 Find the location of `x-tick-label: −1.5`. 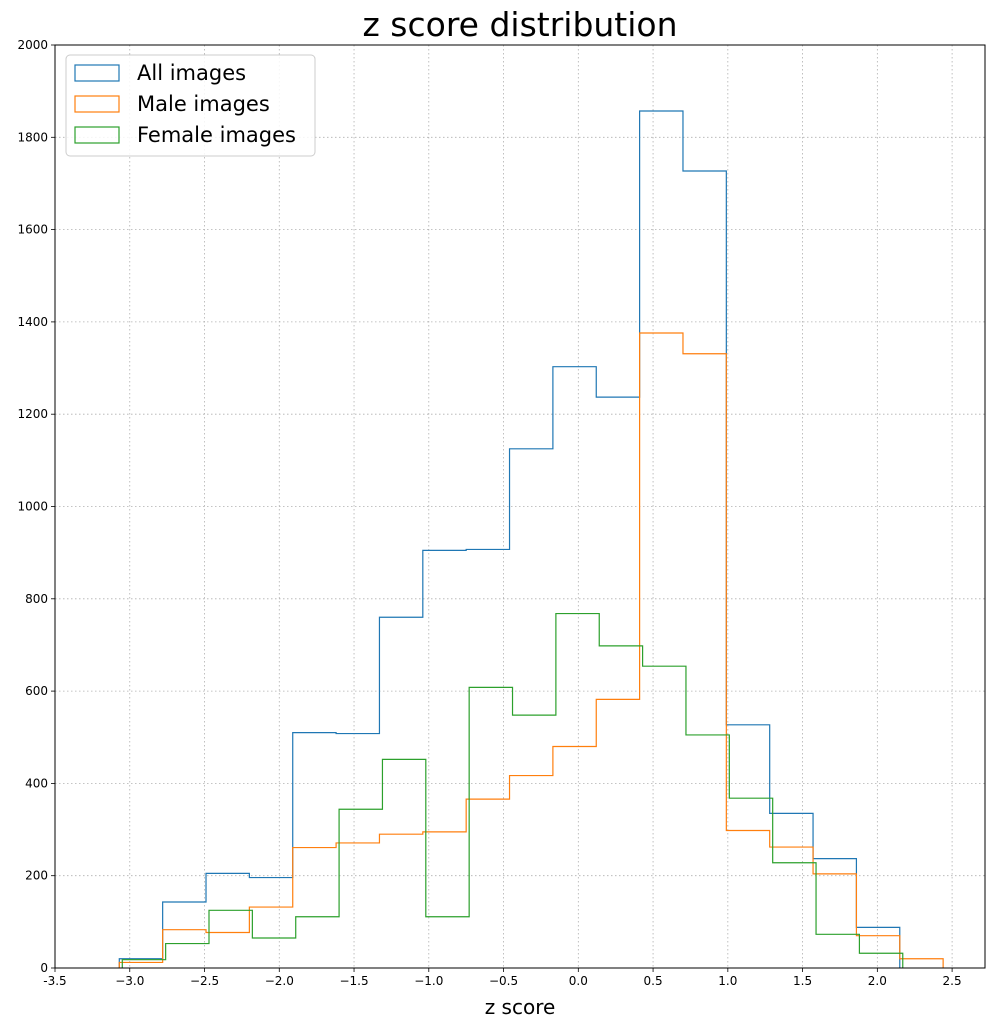

x-tick-label: −1.5 is located at coordinates (353, 981).